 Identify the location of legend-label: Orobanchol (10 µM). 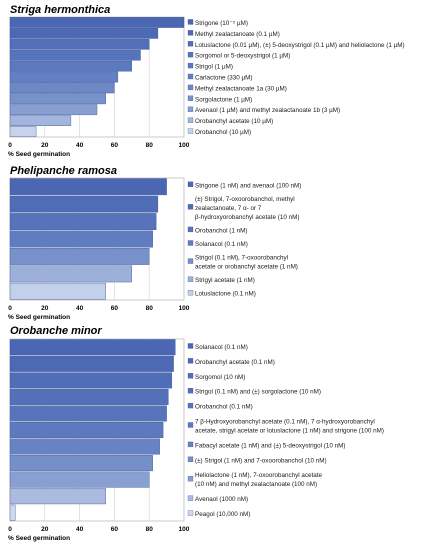
(223, 132).